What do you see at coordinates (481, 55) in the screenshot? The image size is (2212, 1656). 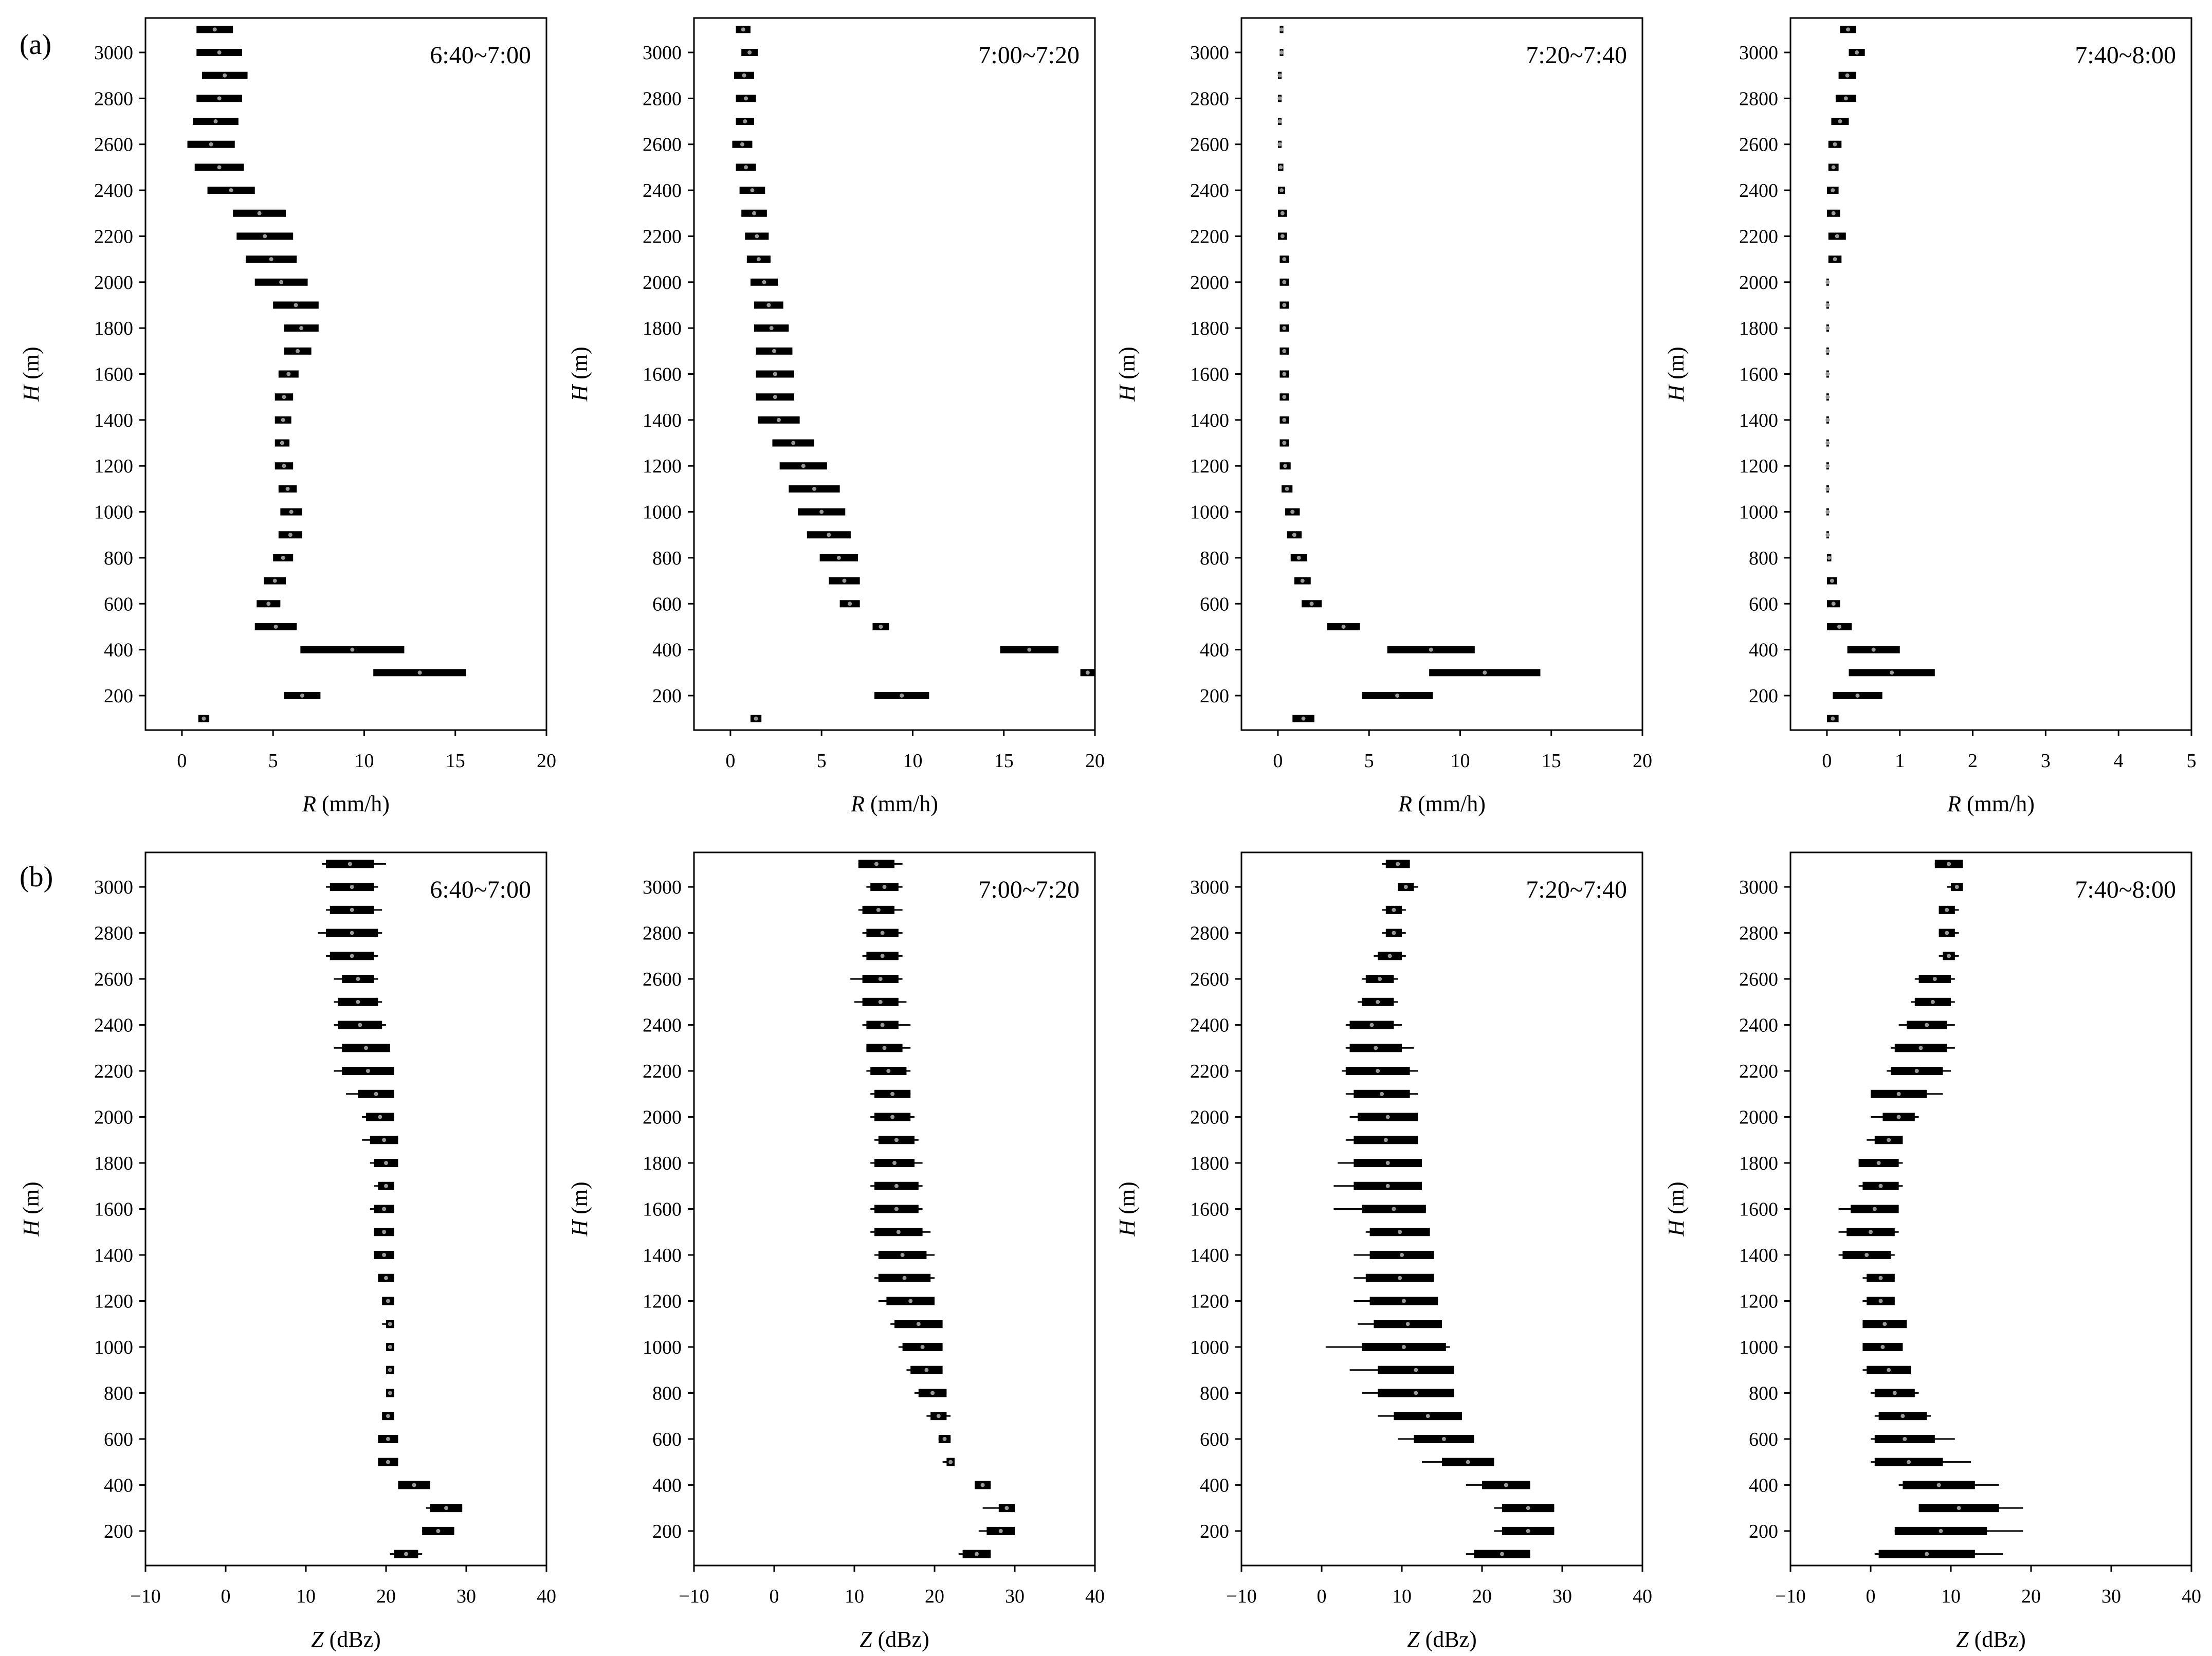 I see `panel-title: 6:40~7:00` at bounding box center [481, 55].